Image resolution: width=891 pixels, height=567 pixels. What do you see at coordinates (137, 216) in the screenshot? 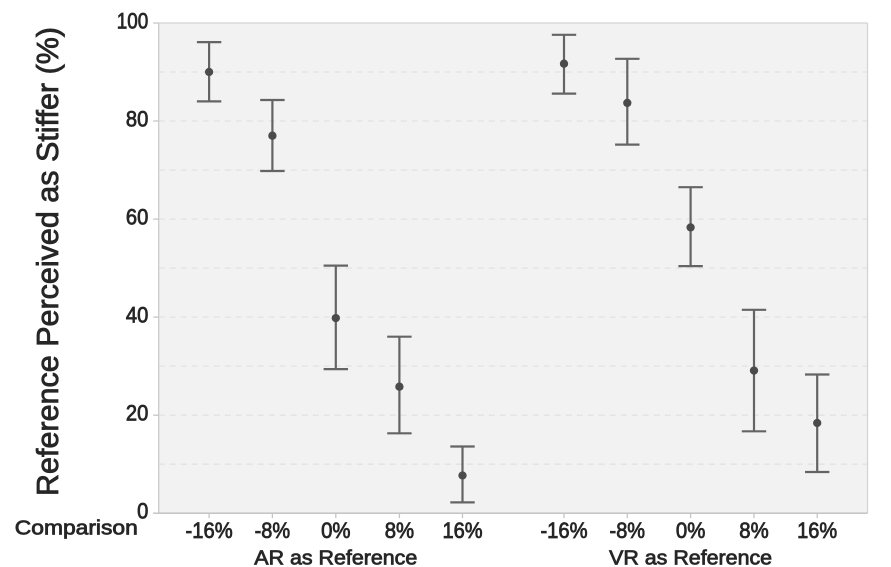
I see `svg-text: 60` at bounding box center [137, 216].